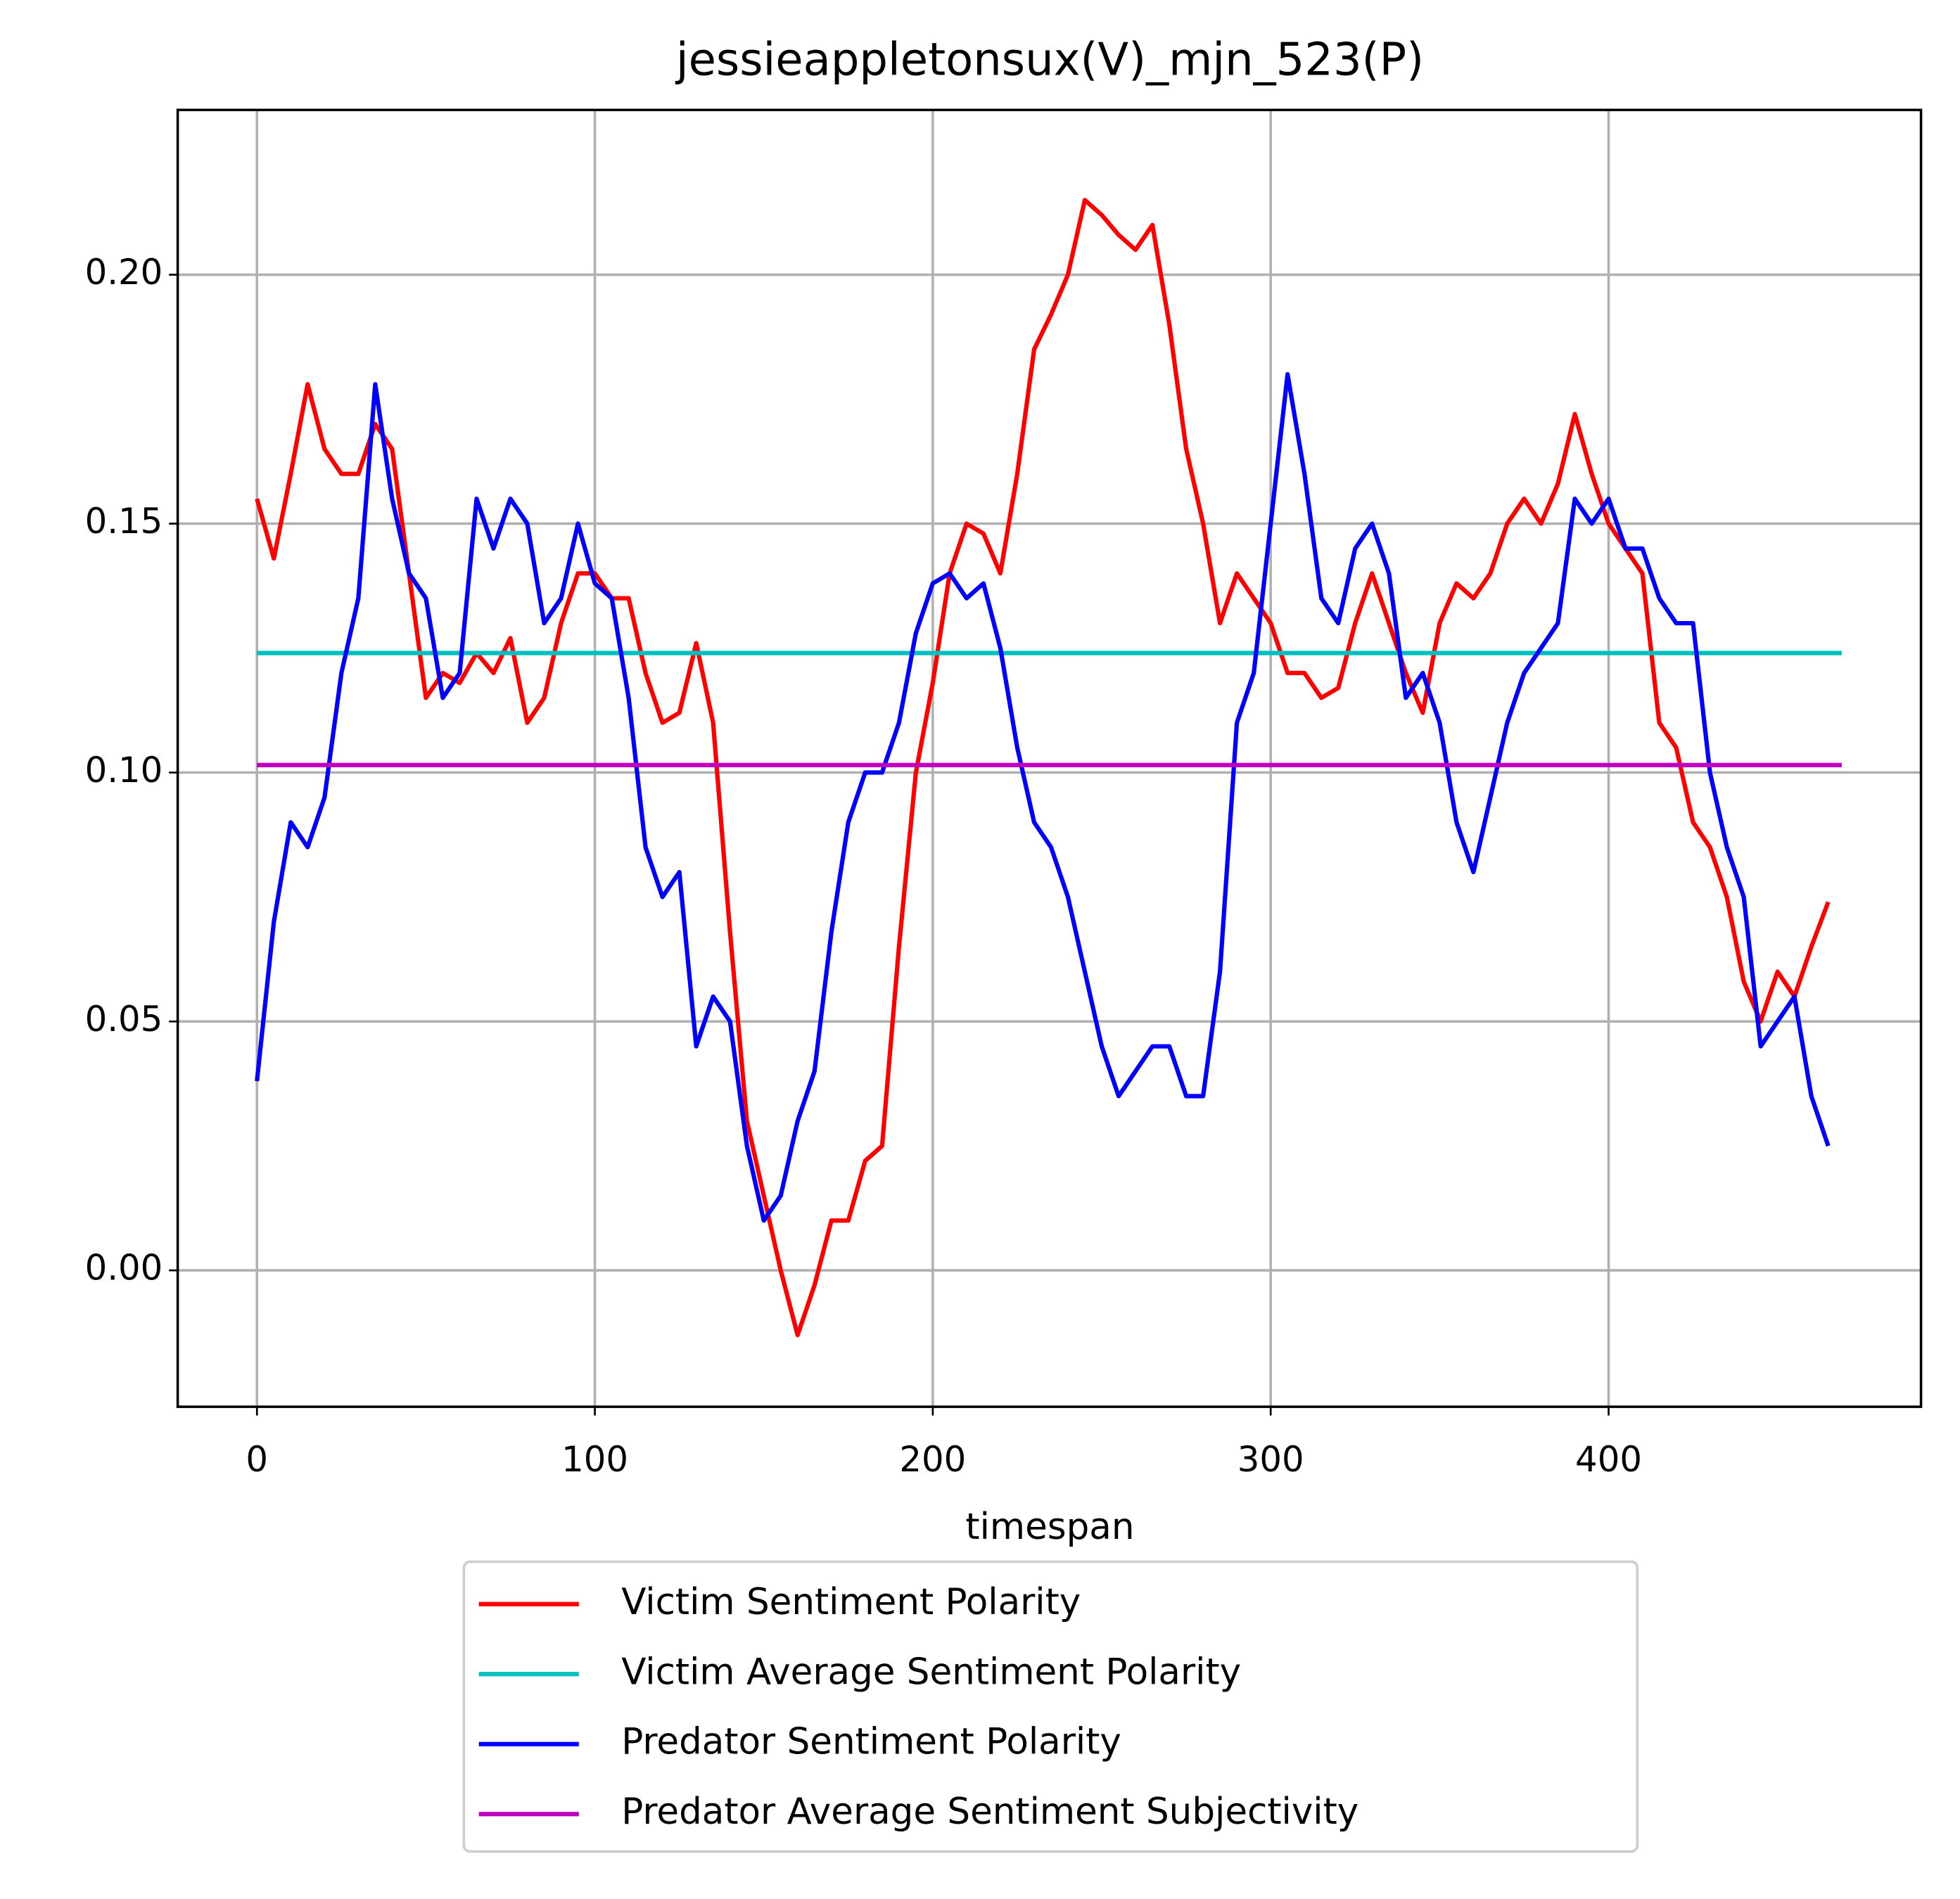 The height and width of the screenshot is (1899, 1960). I want to click on y-tick-label: 0.10, so click(124, 770).